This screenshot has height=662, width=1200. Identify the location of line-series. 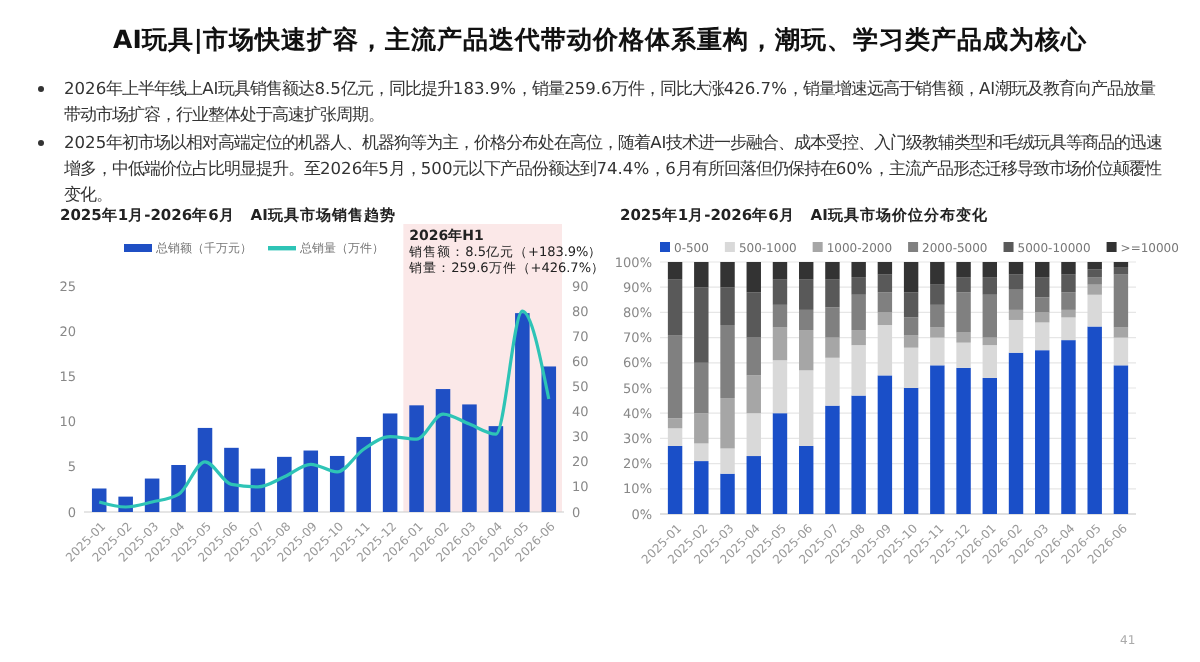
(324, 409).